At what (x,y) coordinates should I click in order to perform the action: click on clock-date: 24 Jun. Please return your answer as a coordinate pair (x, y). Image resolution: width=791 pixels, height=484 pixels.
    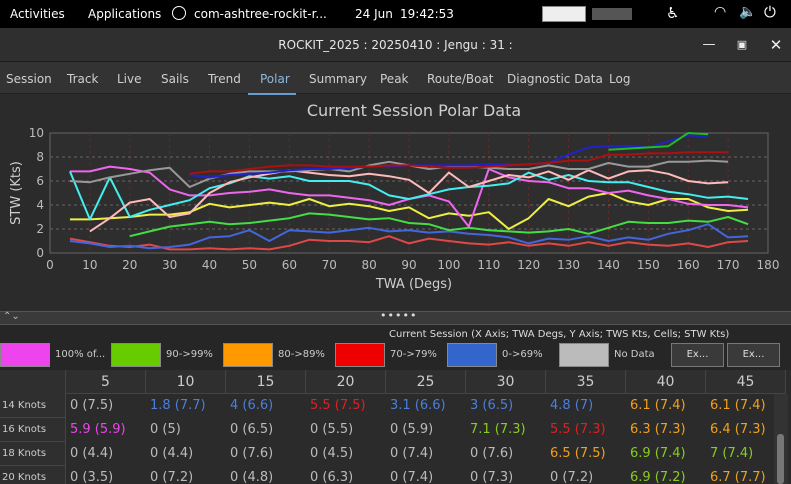
    Looking at the image, I should click on (374, 14).